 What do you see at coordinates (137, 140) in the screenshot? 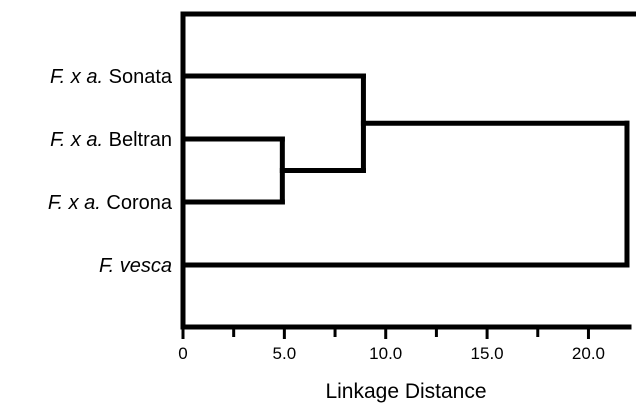
I see `leaf-label-cultivar: Beltran` at bounding box center [137, 140].